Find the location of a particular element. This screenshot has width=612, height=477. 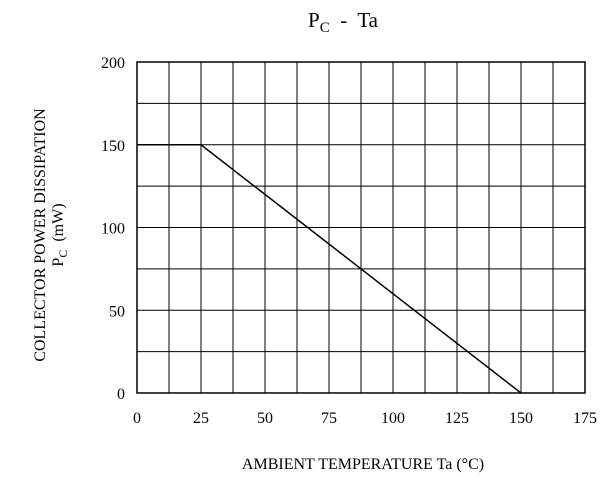

x-tick-label: 175 is located at coordinates (585, 418).